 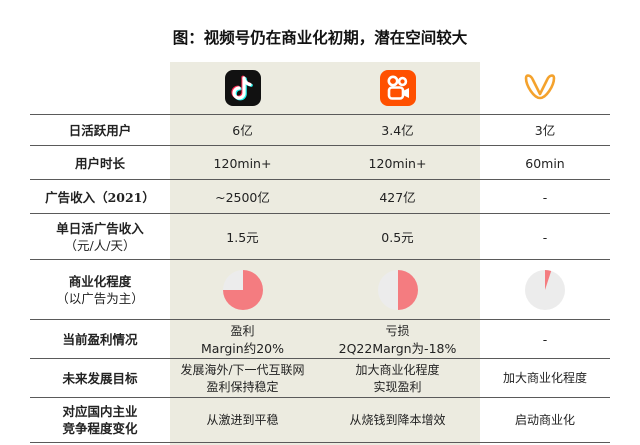 I want to click on table-row: 商业化程度 （以广告为主）, so click(x=320, y=289).